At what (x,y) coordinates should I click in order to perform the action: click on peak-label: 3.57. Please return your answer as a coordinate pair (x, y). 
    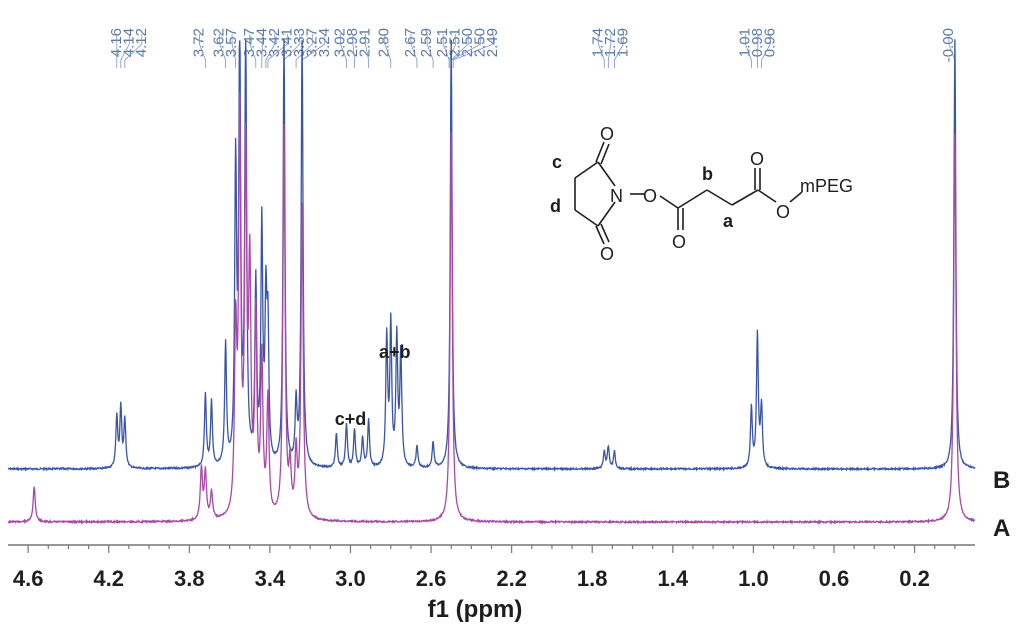
    Looking at the image, I should click on (231, 42).